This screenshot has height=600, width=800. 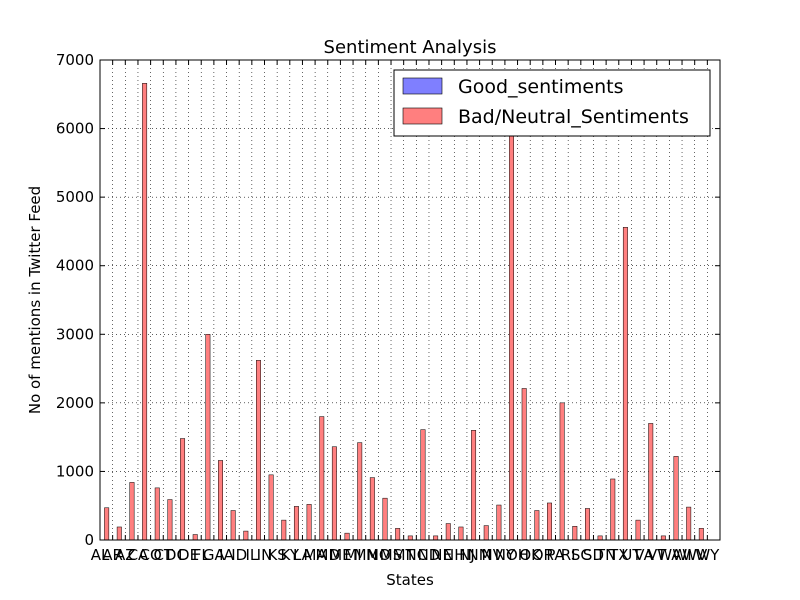 What do you see at coordinates (555, 555) in the screenshot?
I see `x-tick-label: PA` at bounding box center [555, 555].